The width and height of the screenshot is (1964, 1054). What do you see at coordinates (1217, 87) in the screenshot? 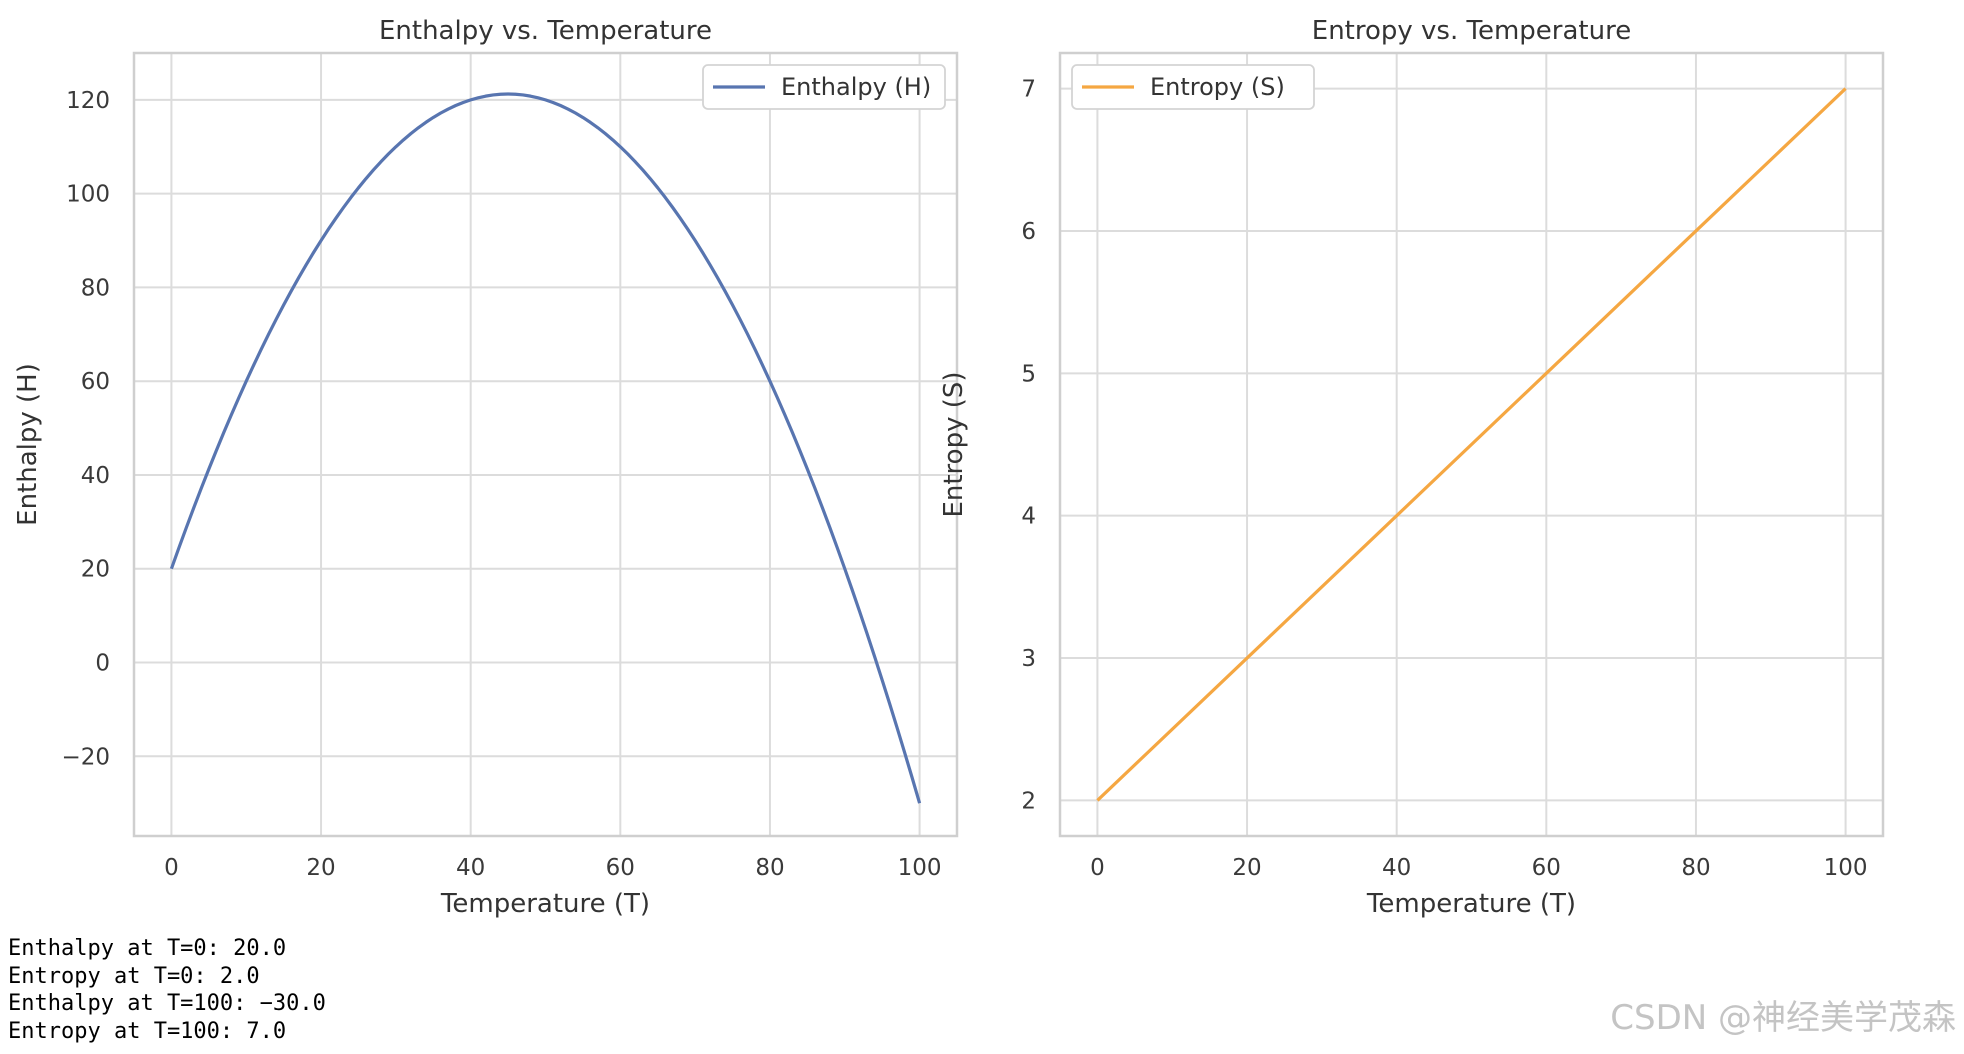
I see `legend-label: Entropy (S)` at bounding box center [1217, 87].